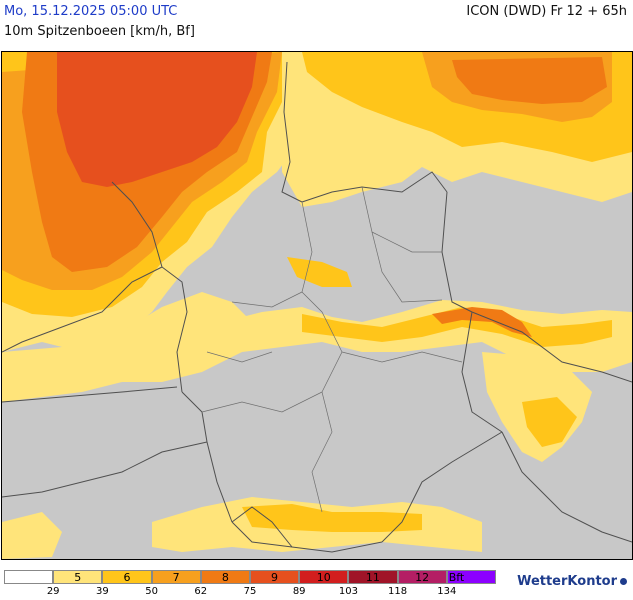  I want to click on gust-area-sw, so click(32, 535).